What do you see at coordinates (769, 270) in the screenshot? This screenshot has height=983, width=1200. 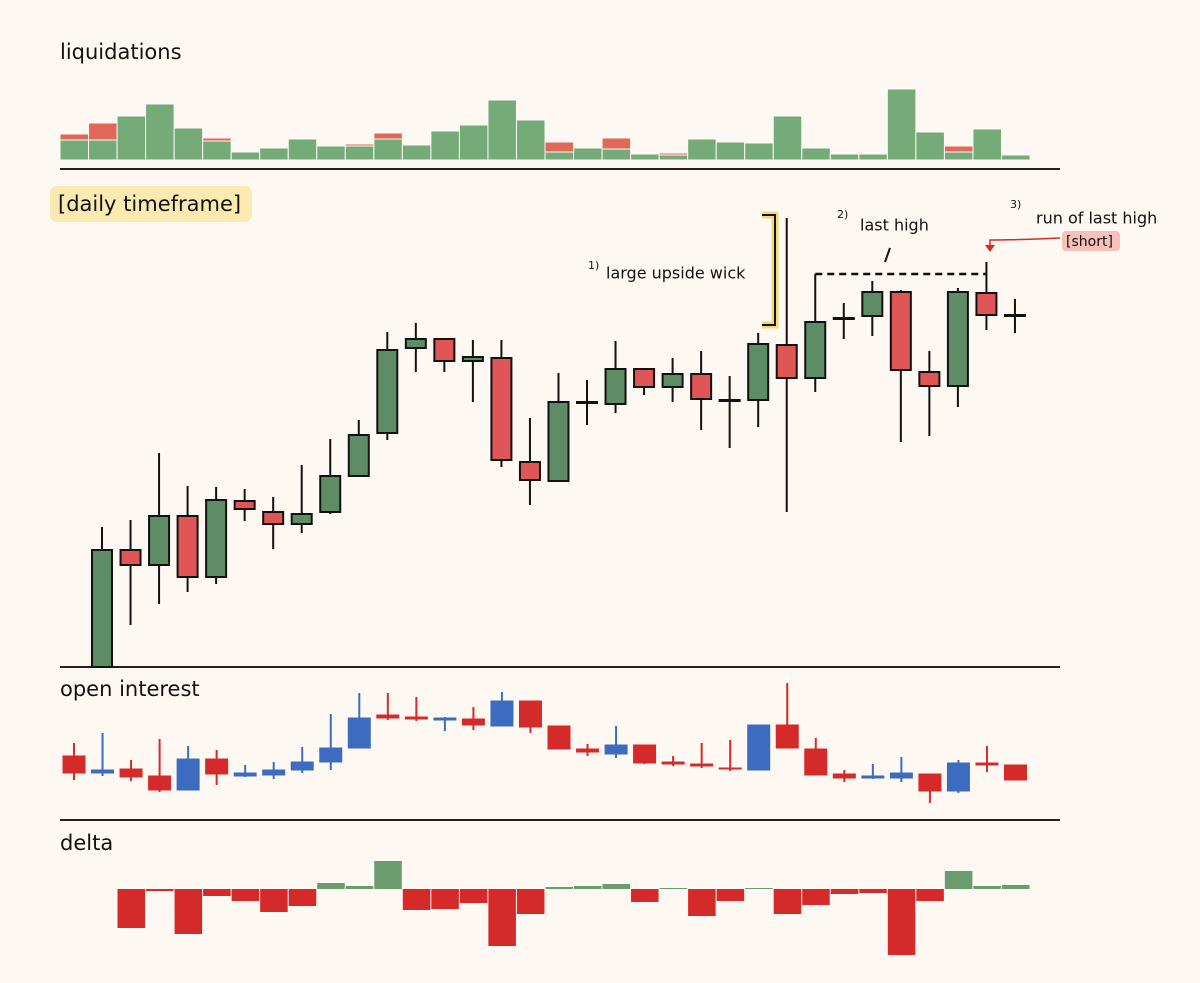 I see `wick-bracket` at bounding box center [769, 270].